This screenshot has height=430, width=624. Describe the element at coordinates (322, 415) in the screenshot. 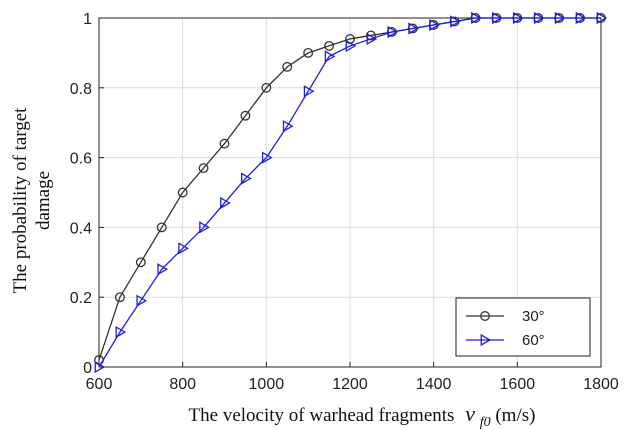

I see `x-axis-label-text: The velocity of warhead fragments` at that location.